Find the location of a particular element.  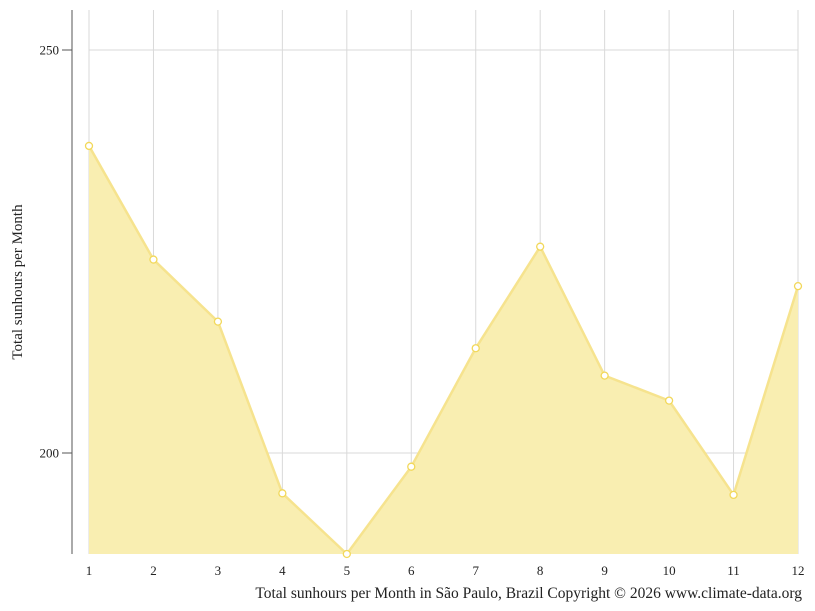

x-tick-label: 4 is located at coordinates (282, 570).